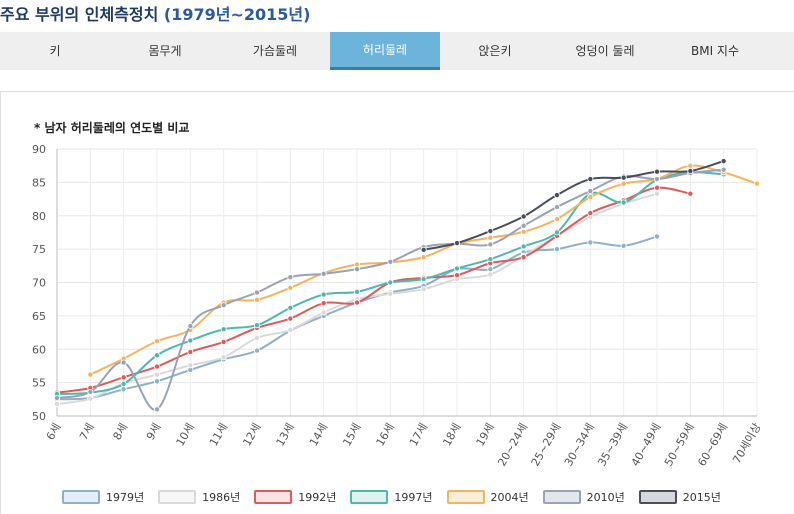 The height and width of the screenshot is (514, 794). What do you see at coordinates (125, 497) in the screenshot?
I see `legend-label: 1979년` at bounding box center [125, 497].